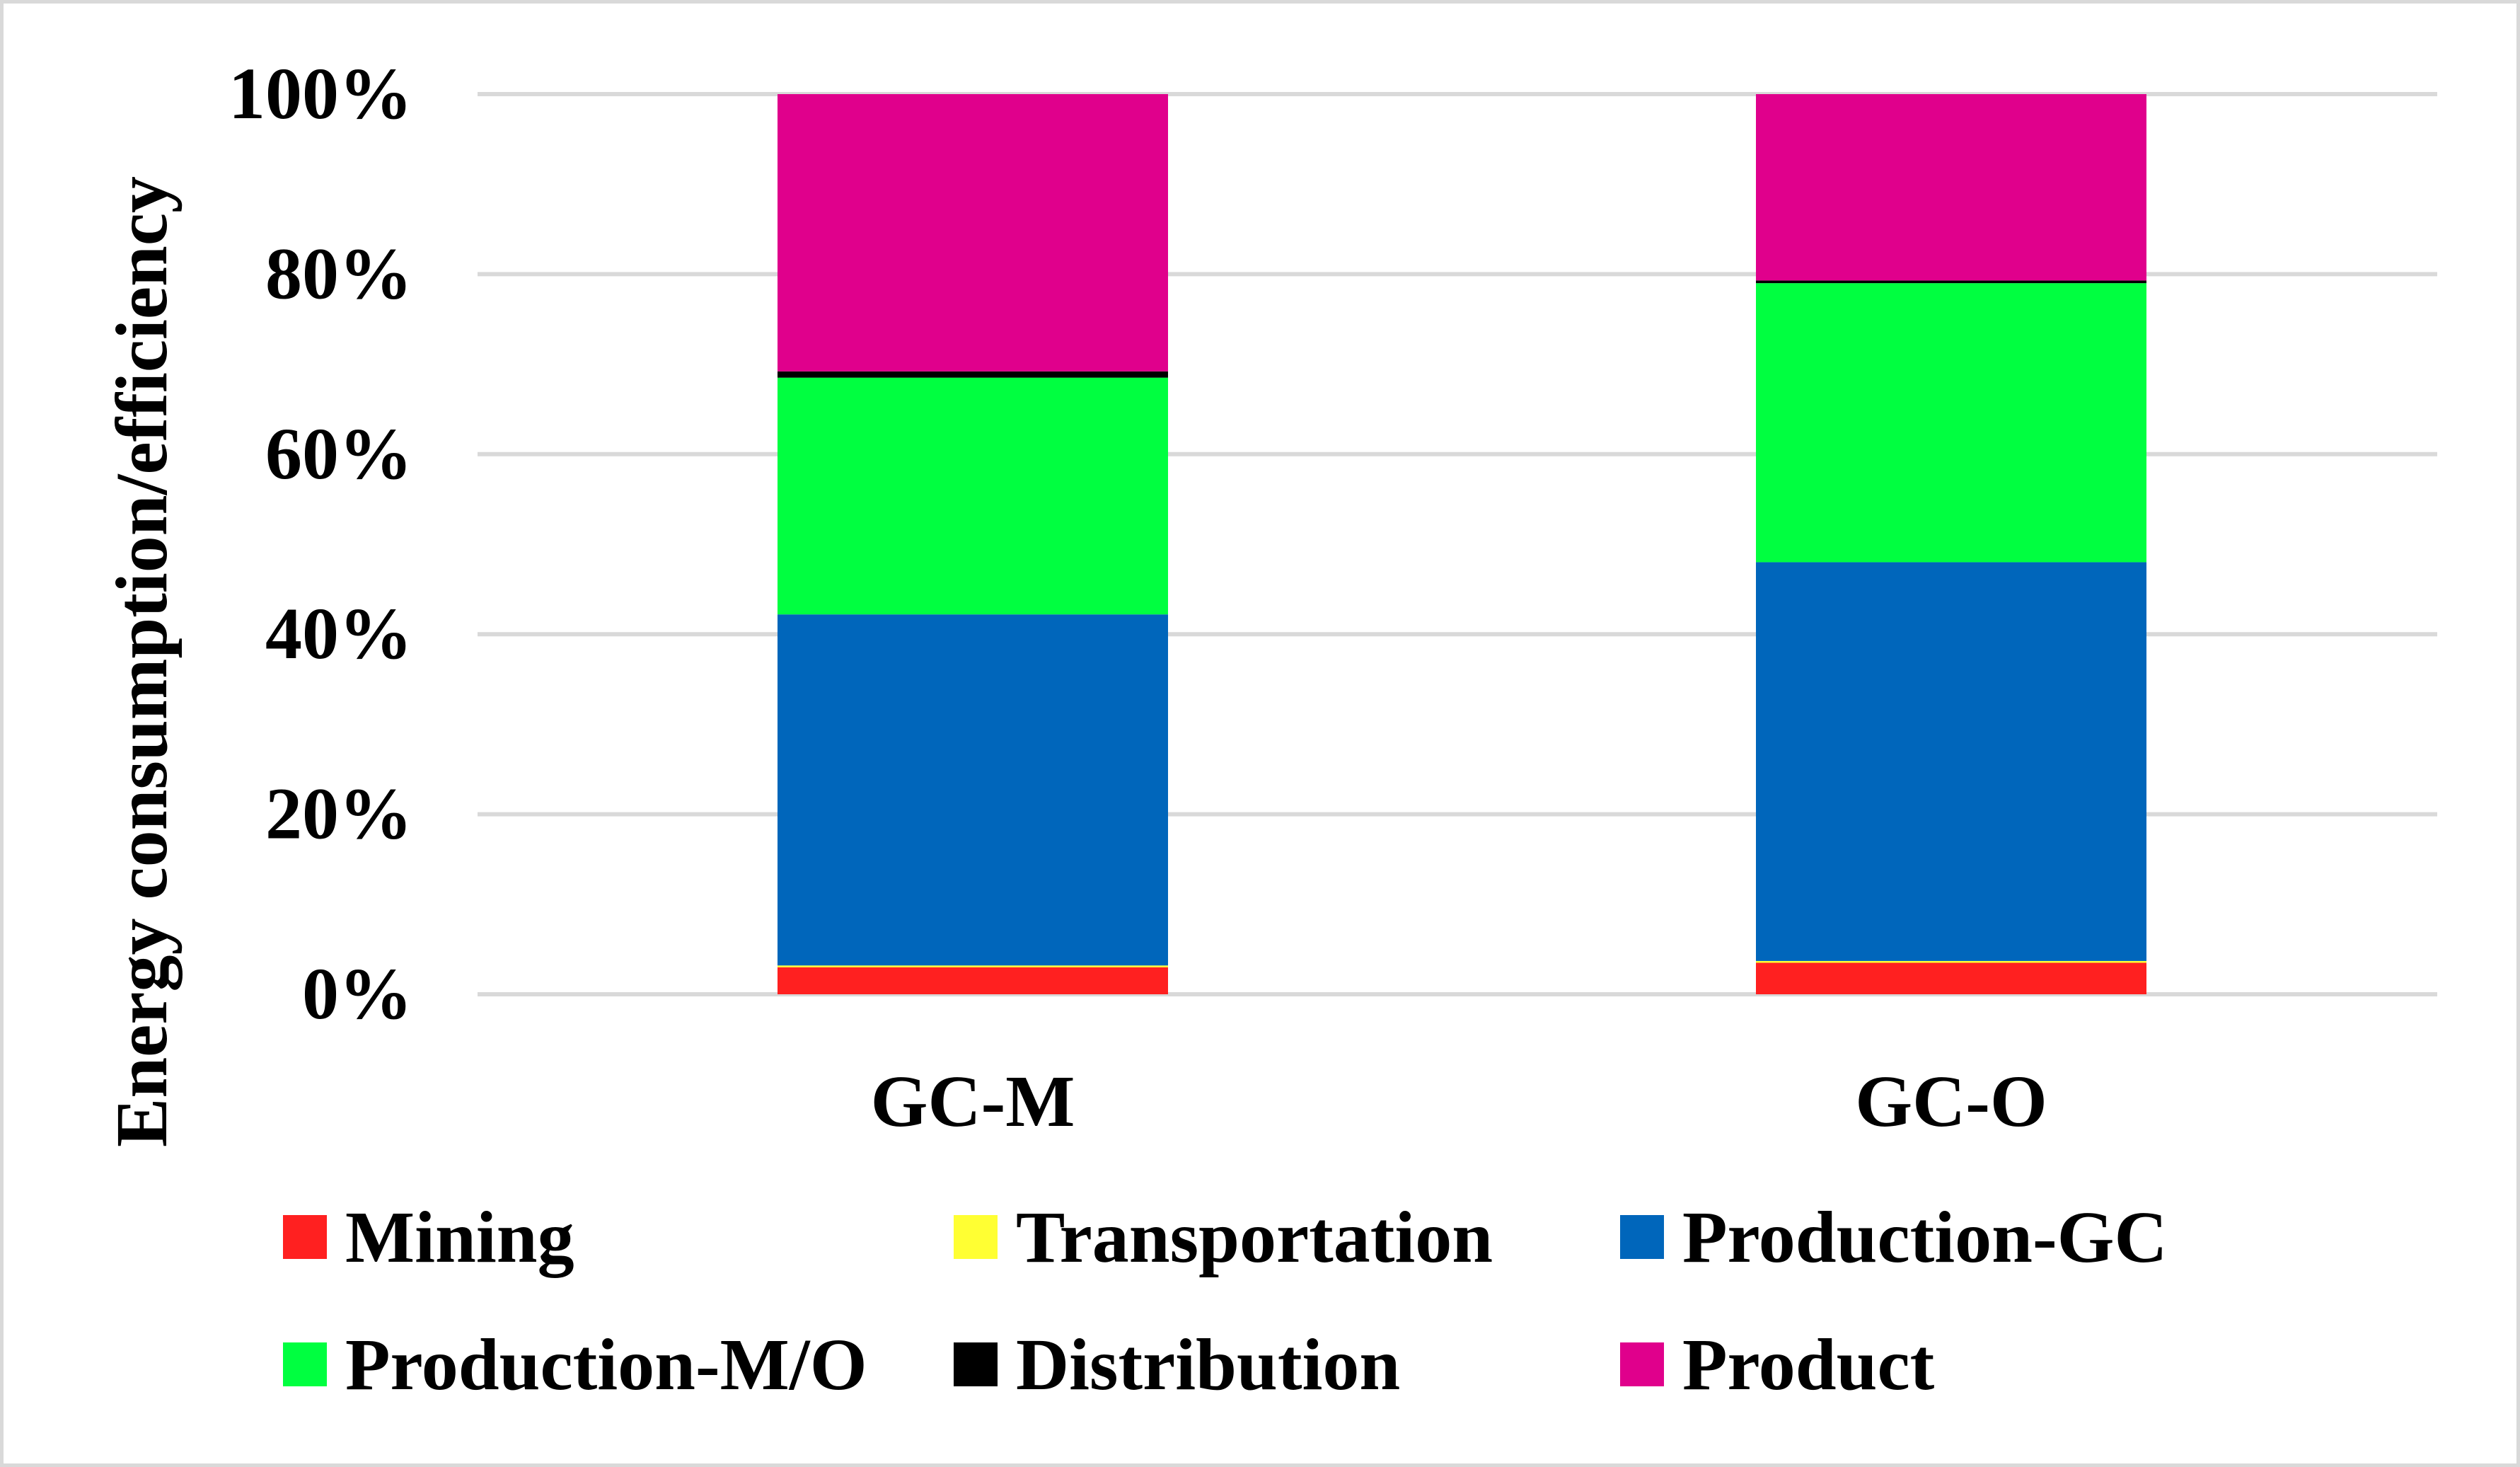 The image size is (2520, 1467). What do you see at coordinates (606, 1364) in the screenshot?
I see `legend-label: Production-M/O` at bounding box center [606, 1364].